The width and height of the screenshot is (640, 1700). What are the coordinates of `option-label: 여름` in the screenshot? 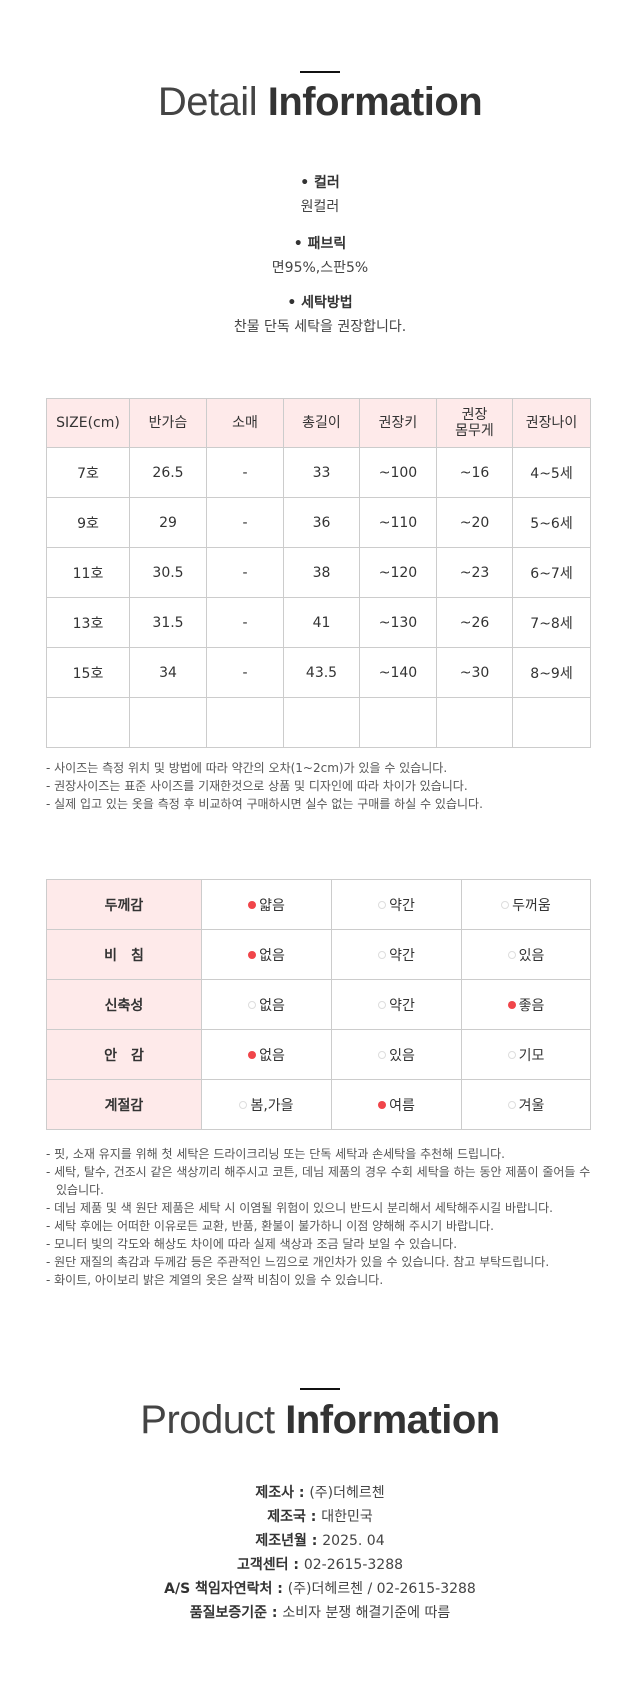 It's located at (402, 1105).